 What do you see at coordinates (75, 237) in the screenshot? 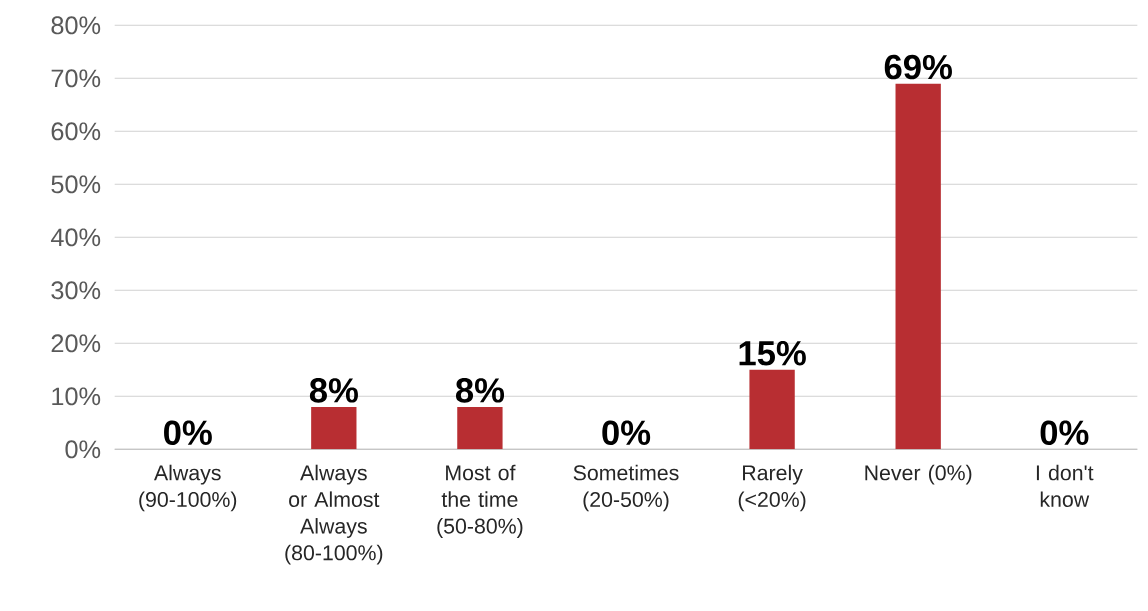
I see `y-tick-label: 40%` at bounding box center [75, 237].